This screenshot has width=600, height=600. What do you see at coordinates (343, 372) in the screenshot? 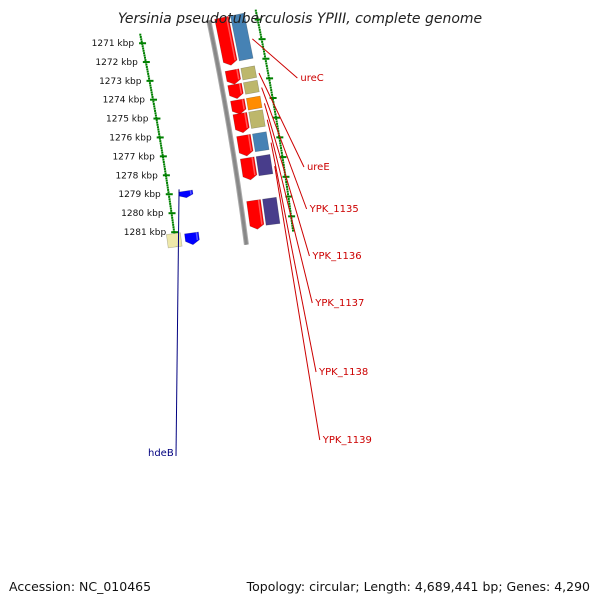
I see `gene-label-ypk_1138: YPK_1138` at bounding box center [343, 372].